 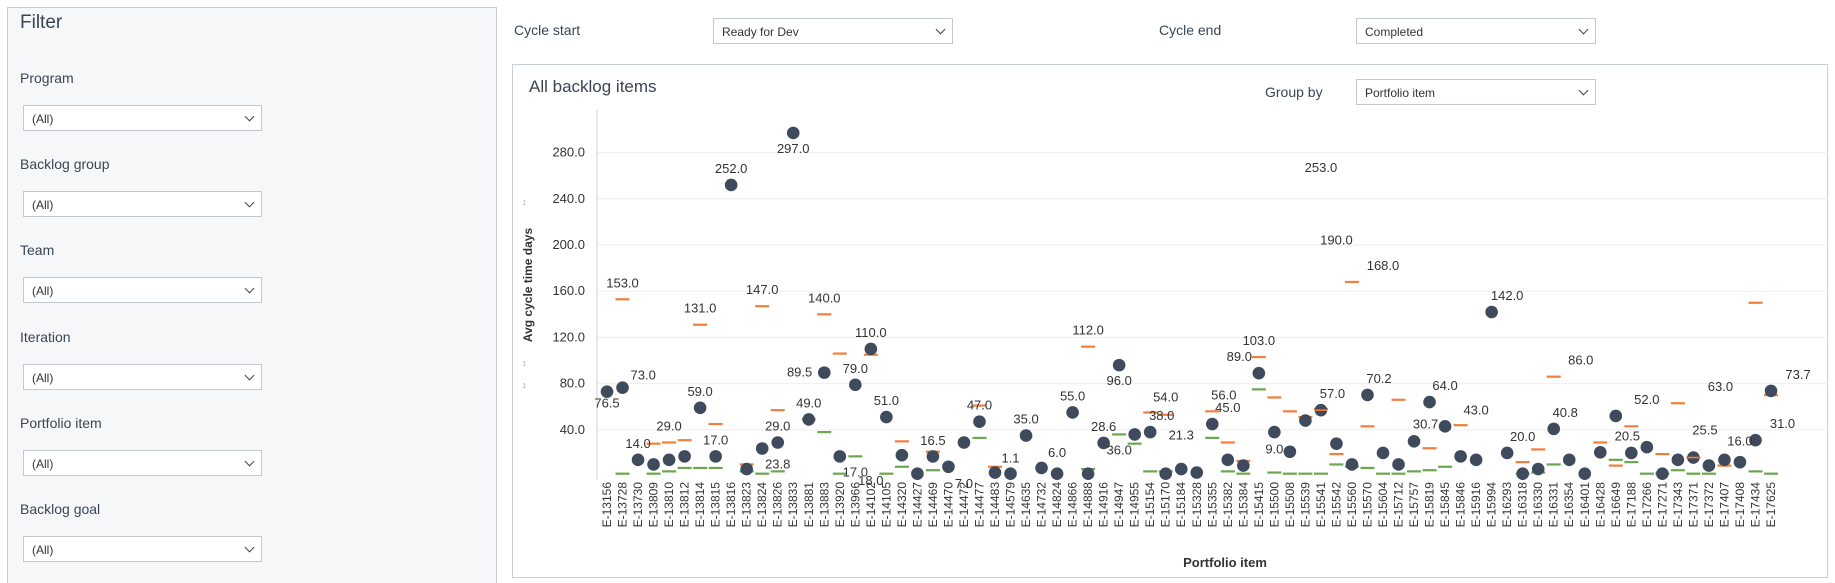 I want to click on x-tick-label: E-15541, so click(x=1321, y=505).